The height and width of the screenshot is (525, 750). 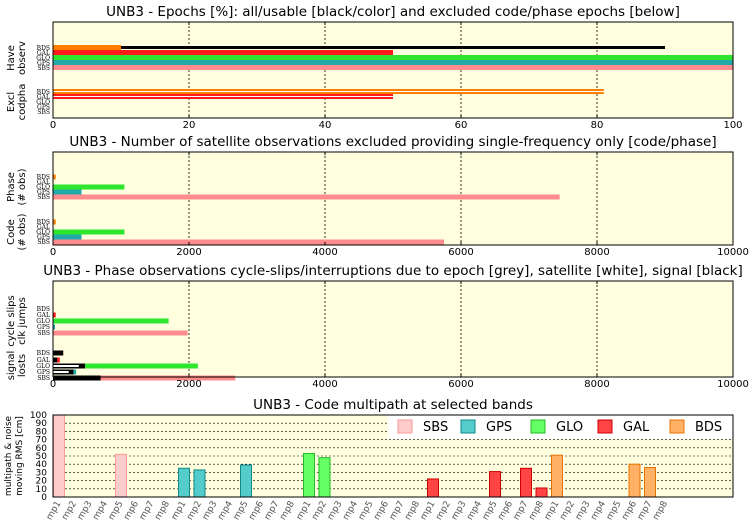 What do you see at coordinates (636, 427) in the screenshot?
I see `legend-label: GAL` at bounding box center [636, 427].